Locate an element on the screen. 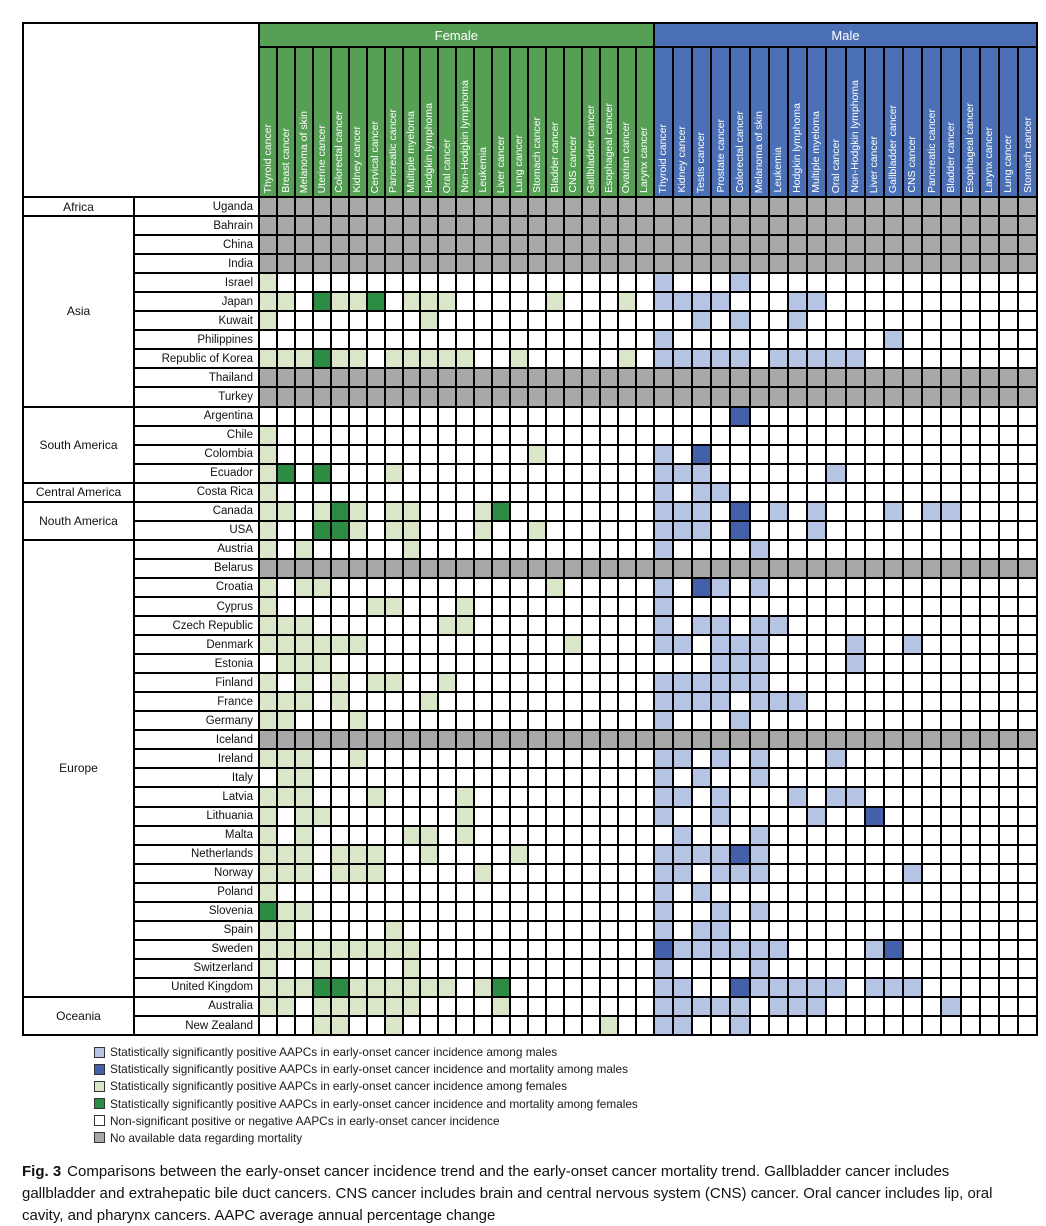 The width and height of the screenshot is (1046, 1226). column-header-label: Cervical cancer is located at coordinates (375, 156).